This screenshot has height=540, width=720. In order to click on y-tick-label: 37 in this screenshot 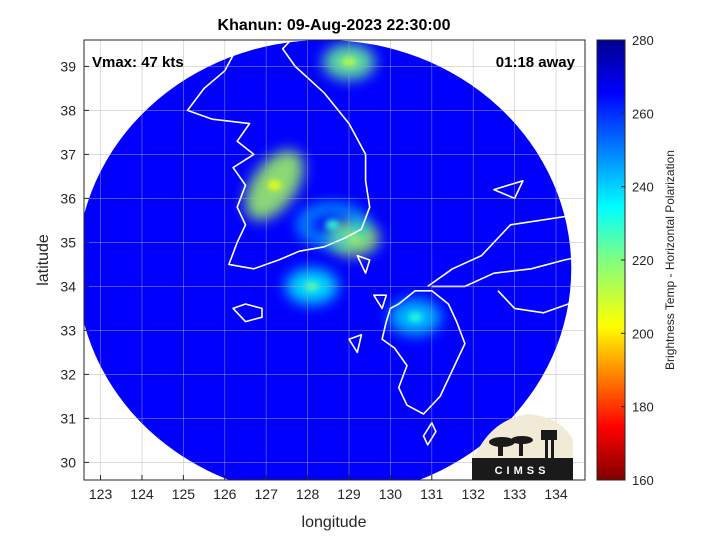, I will do `click(68, 154)`.